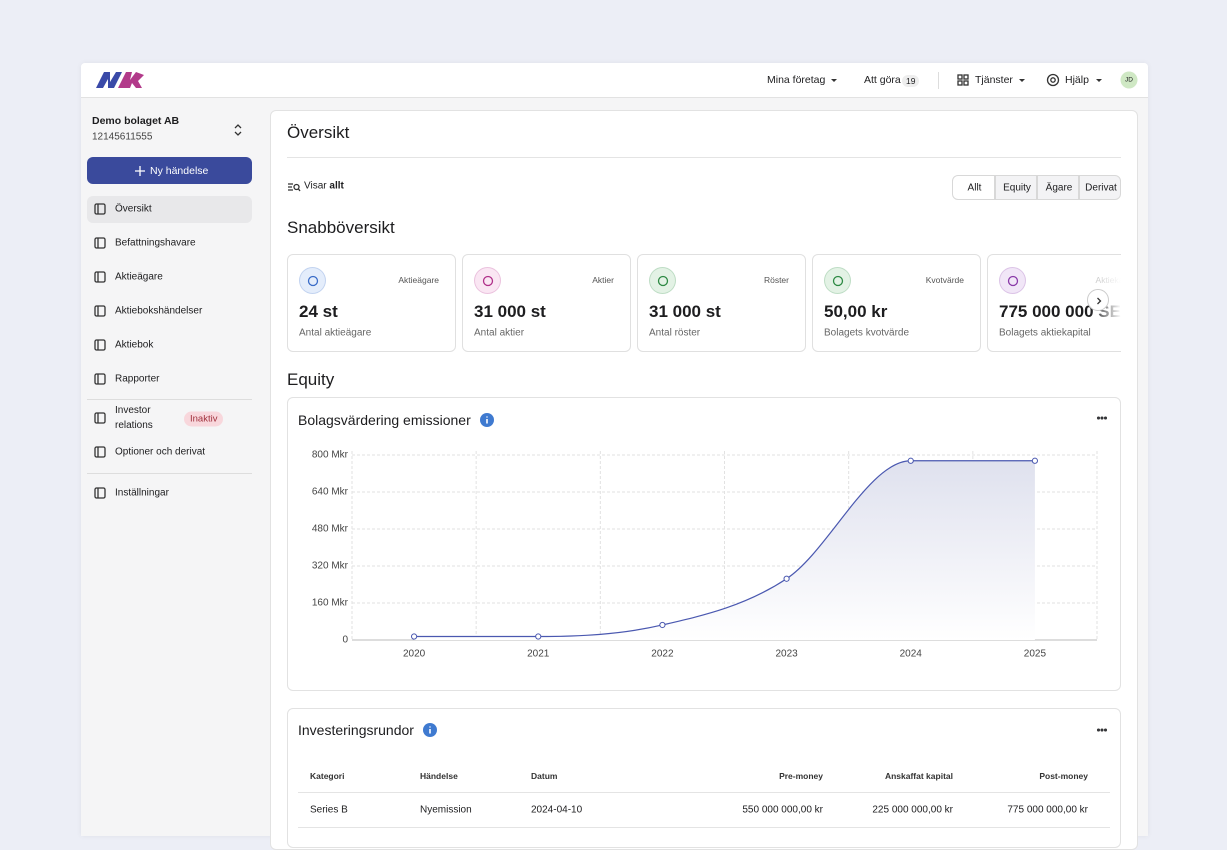 This screenshot has width=1227, height=850. What do you see at coordinates (169, 170) in the screenshot?
I see `new-event-button: Ny händelse` at bounding box center [169, 170].